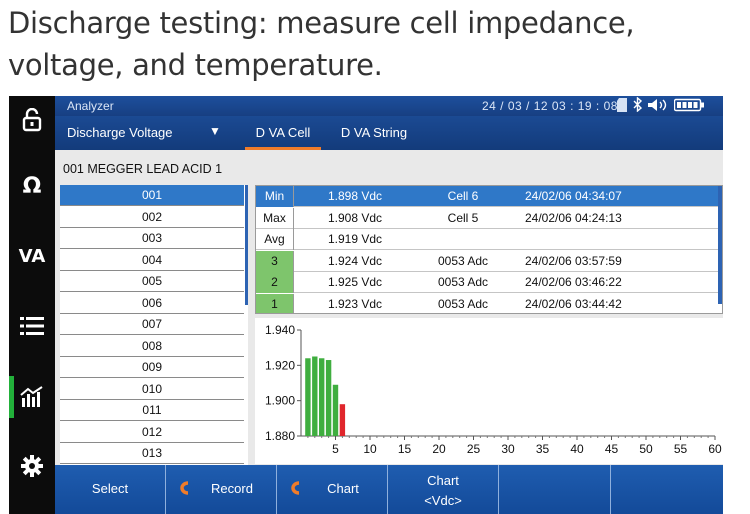 The image size is (750, 514). I want to click on tab-label: D VA Cell, so click(283, 132).